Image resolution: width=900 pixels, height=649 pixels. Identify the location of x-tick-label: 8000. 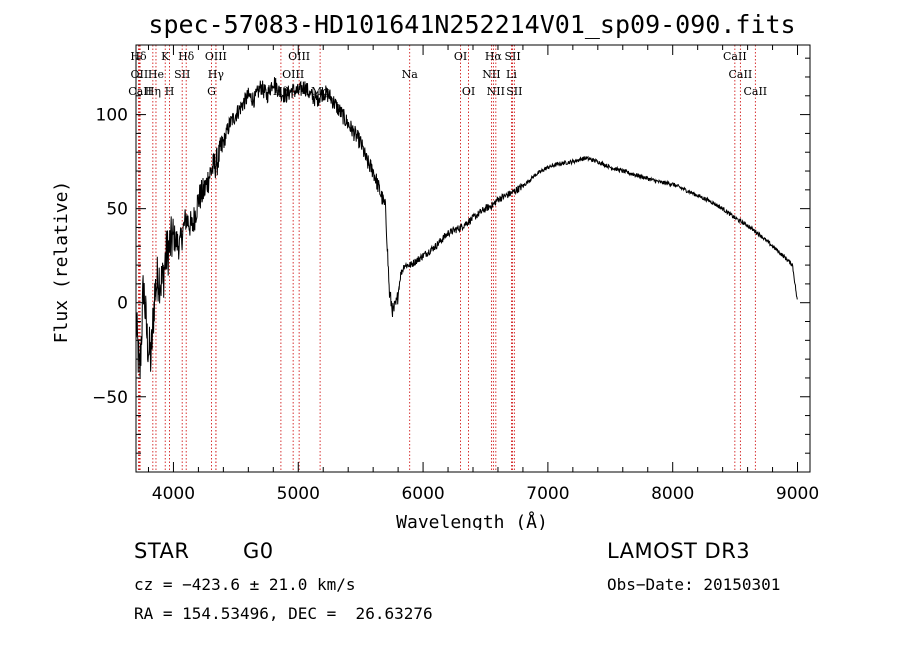
(672, 494).